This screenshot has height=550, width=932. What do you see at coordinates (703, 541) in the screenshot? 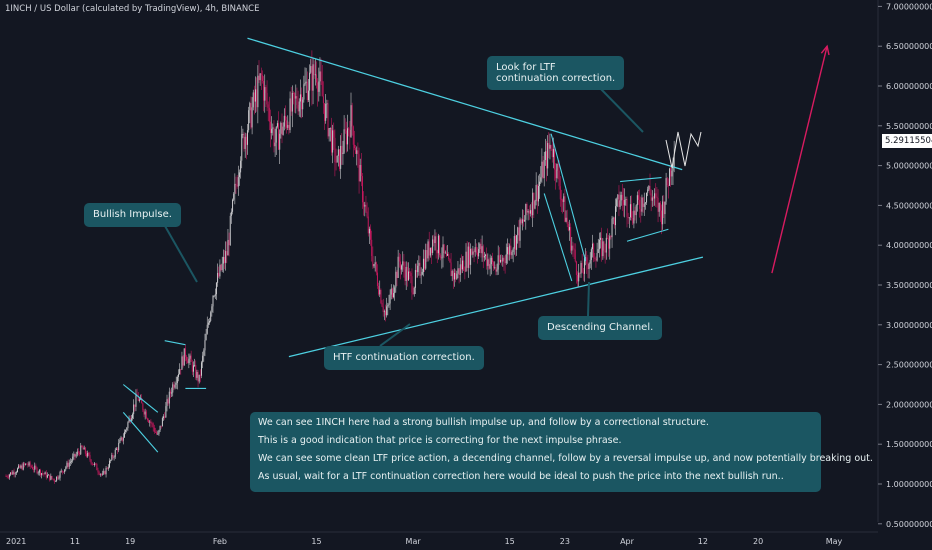
I see `time-tick-label: 12` at bounding box center [703, 541].